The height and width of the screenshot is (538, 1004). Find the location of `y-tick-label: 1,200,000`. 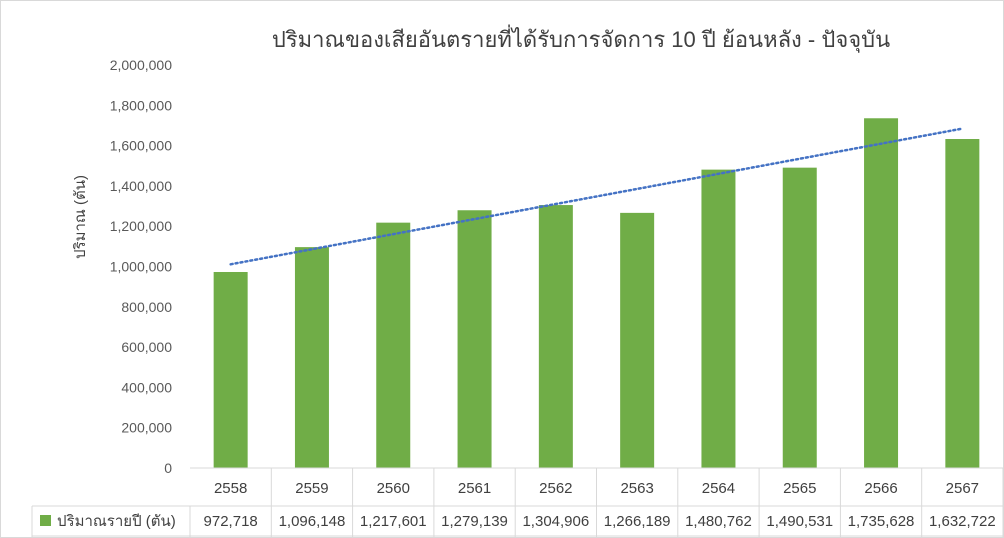

y-tick-label: 1,200,000 is located at coordinates (141, 226).